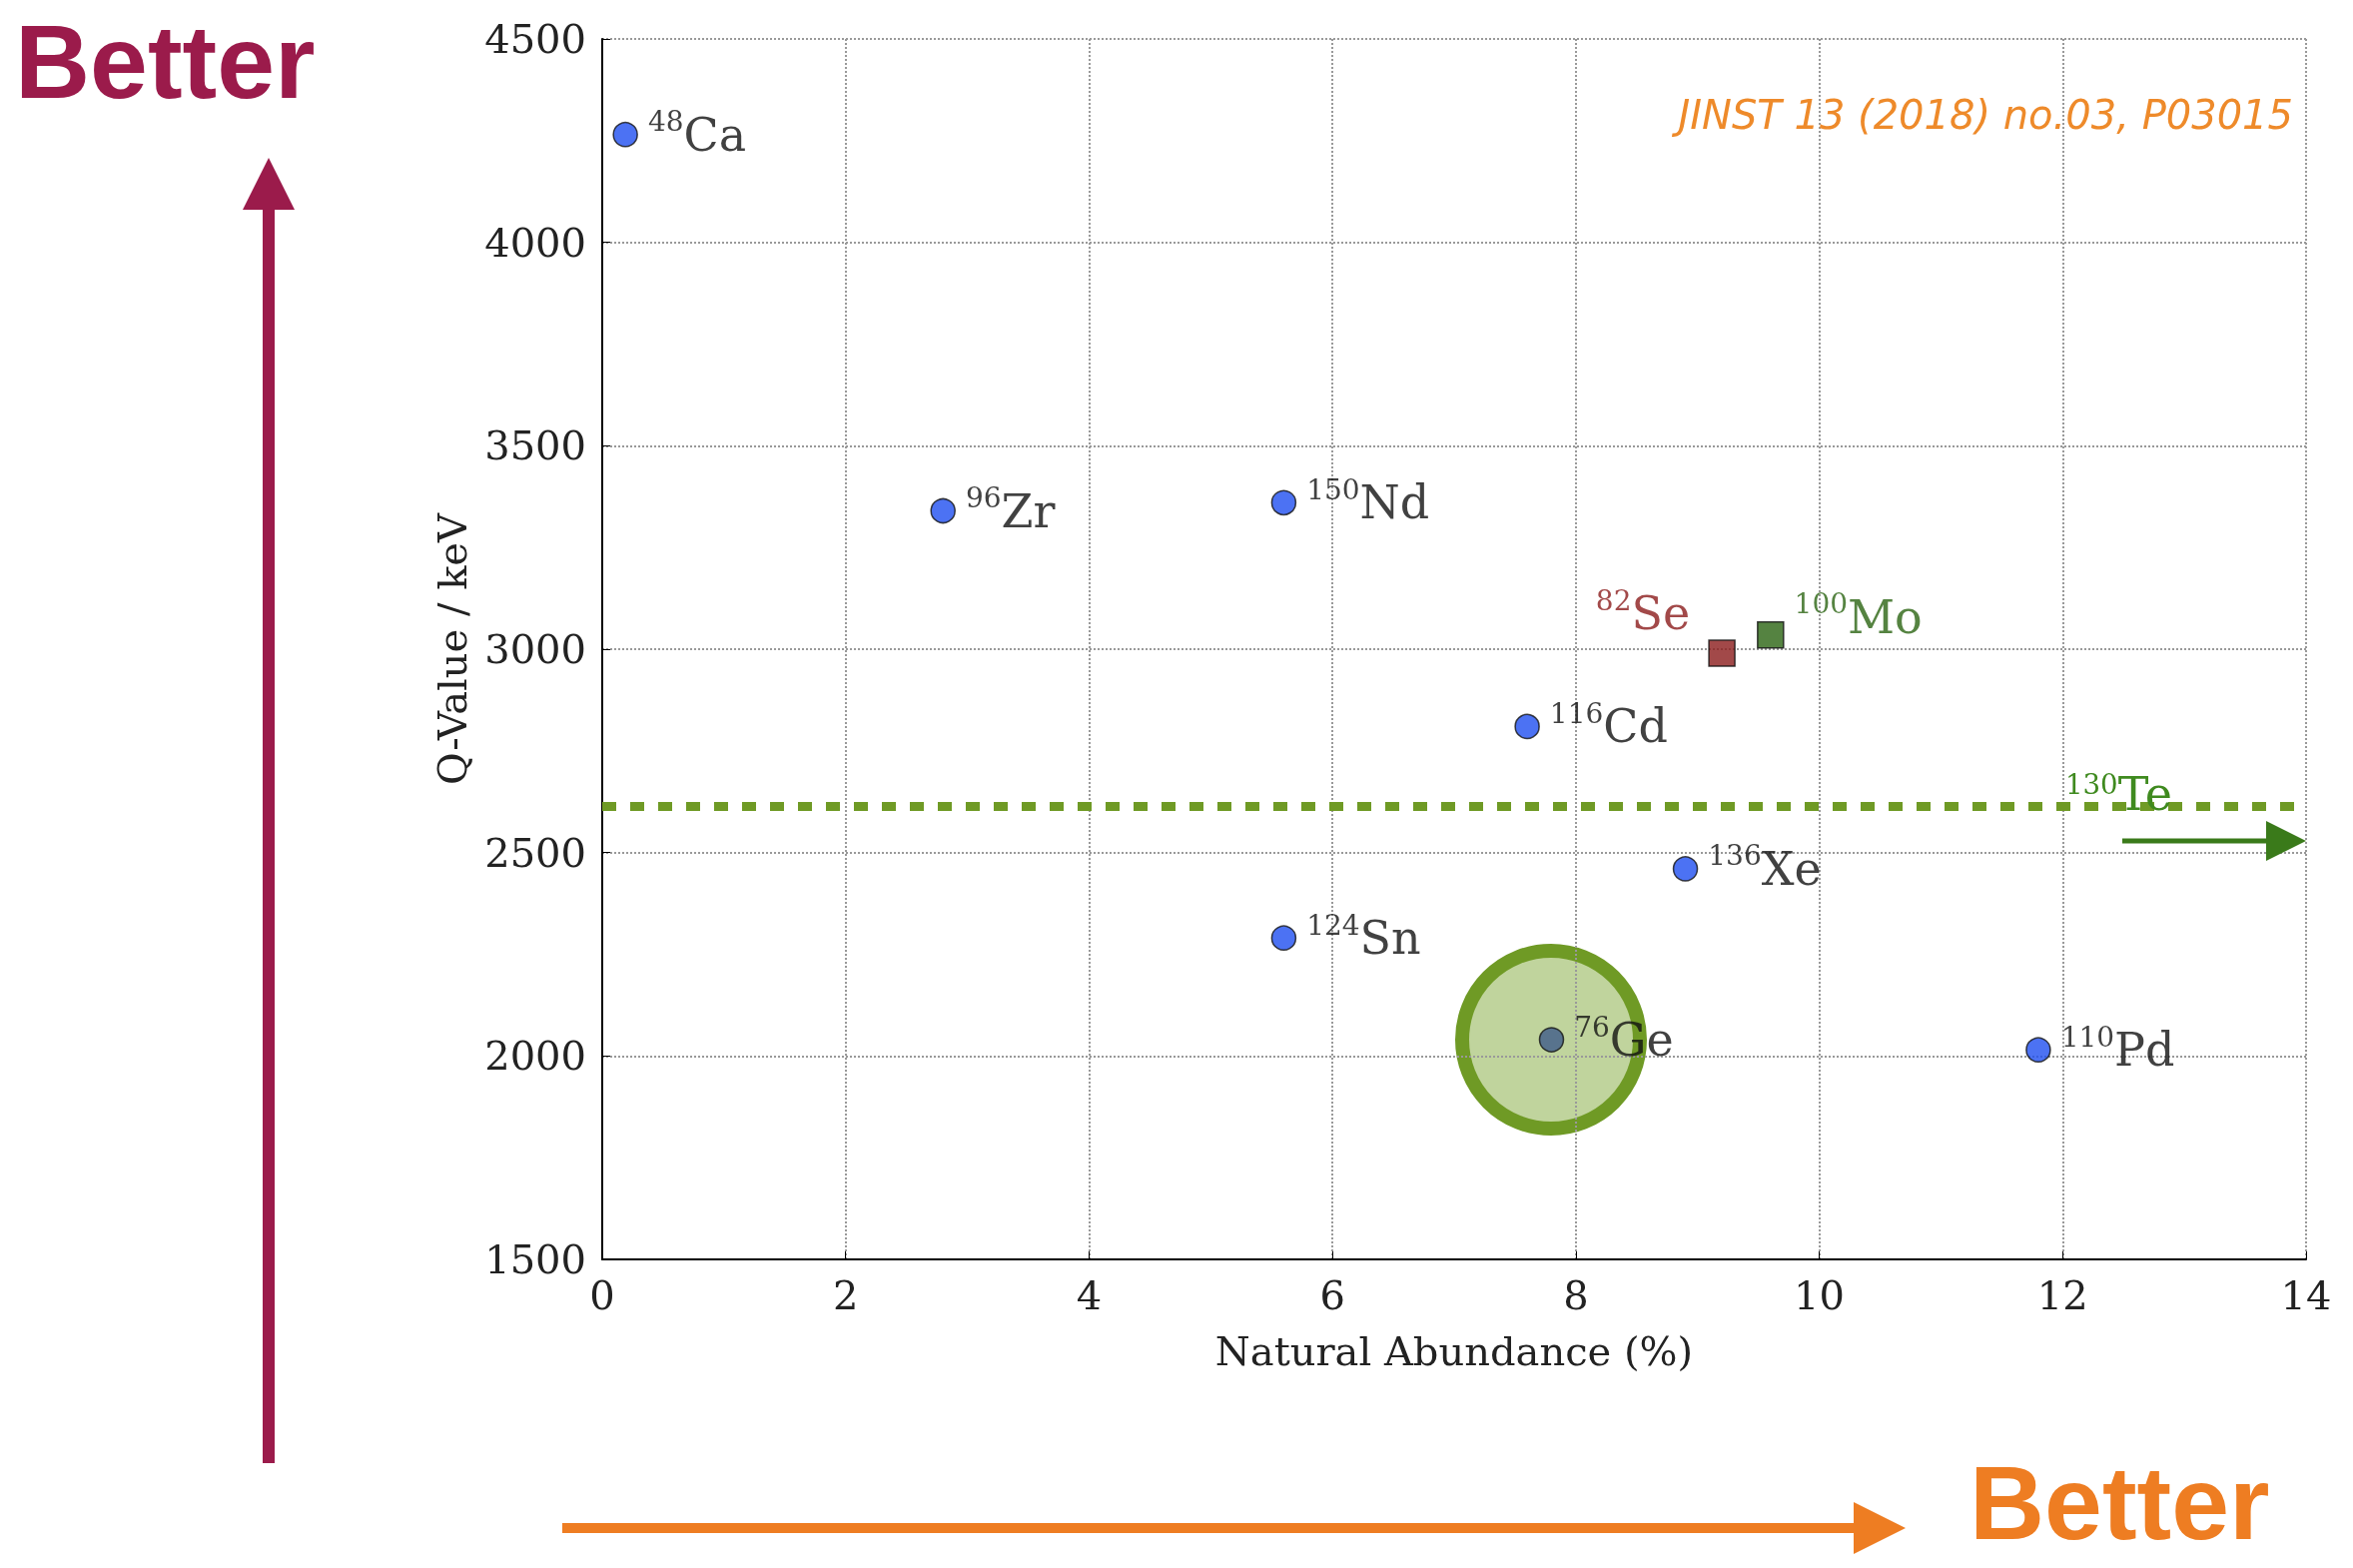  Describe the element at coordinates (1332, 1295) in the screenshot. I see `x-tick-label: 6` at that location.